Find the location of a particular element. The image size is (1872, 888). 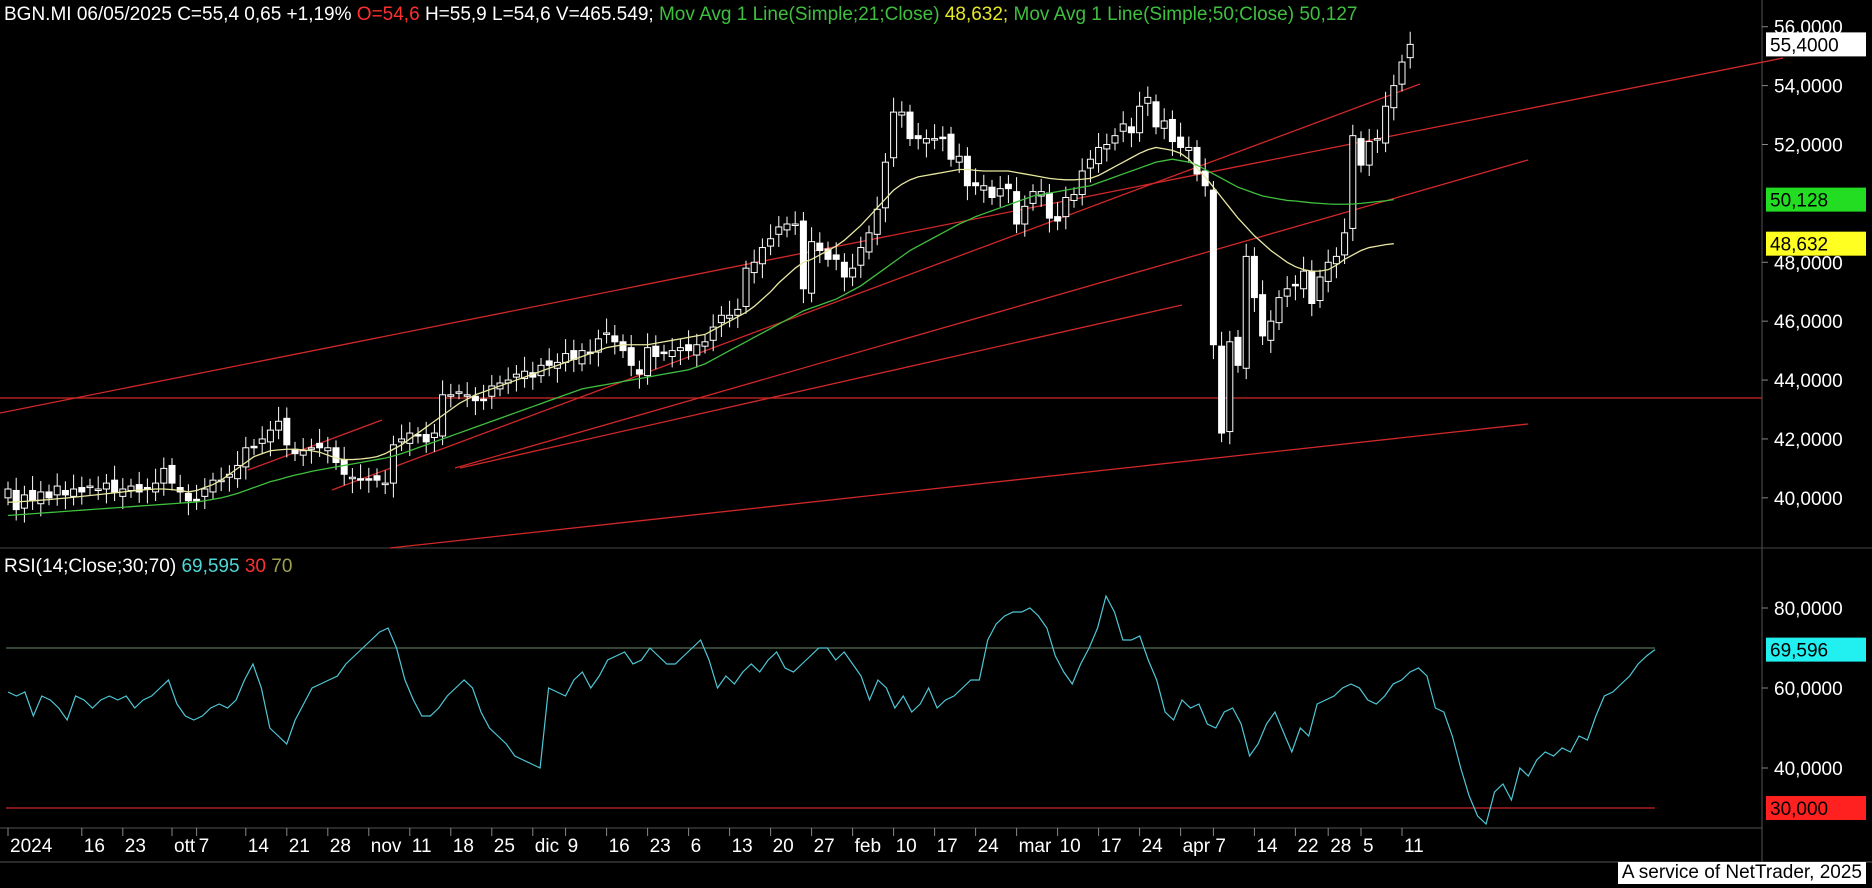

x-tick-label: 16 is located at coordinates (619, 846).